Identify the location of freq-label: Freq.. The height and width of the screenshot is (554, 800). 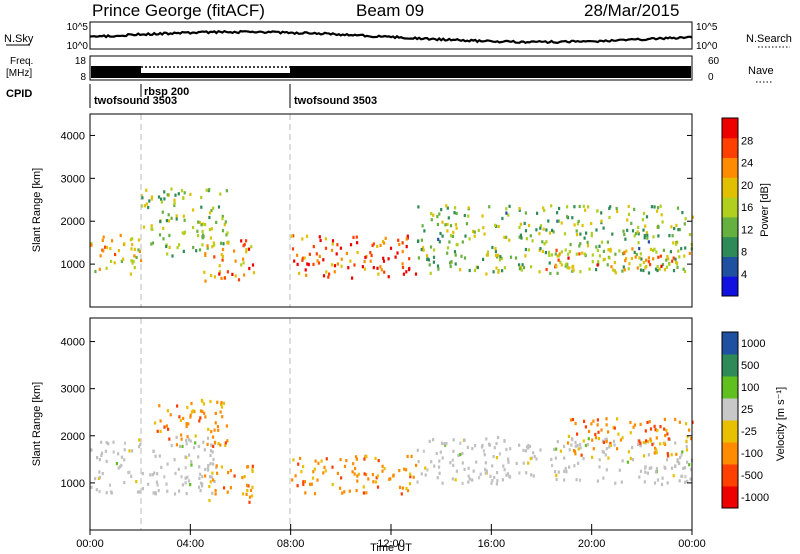
(21, 61).